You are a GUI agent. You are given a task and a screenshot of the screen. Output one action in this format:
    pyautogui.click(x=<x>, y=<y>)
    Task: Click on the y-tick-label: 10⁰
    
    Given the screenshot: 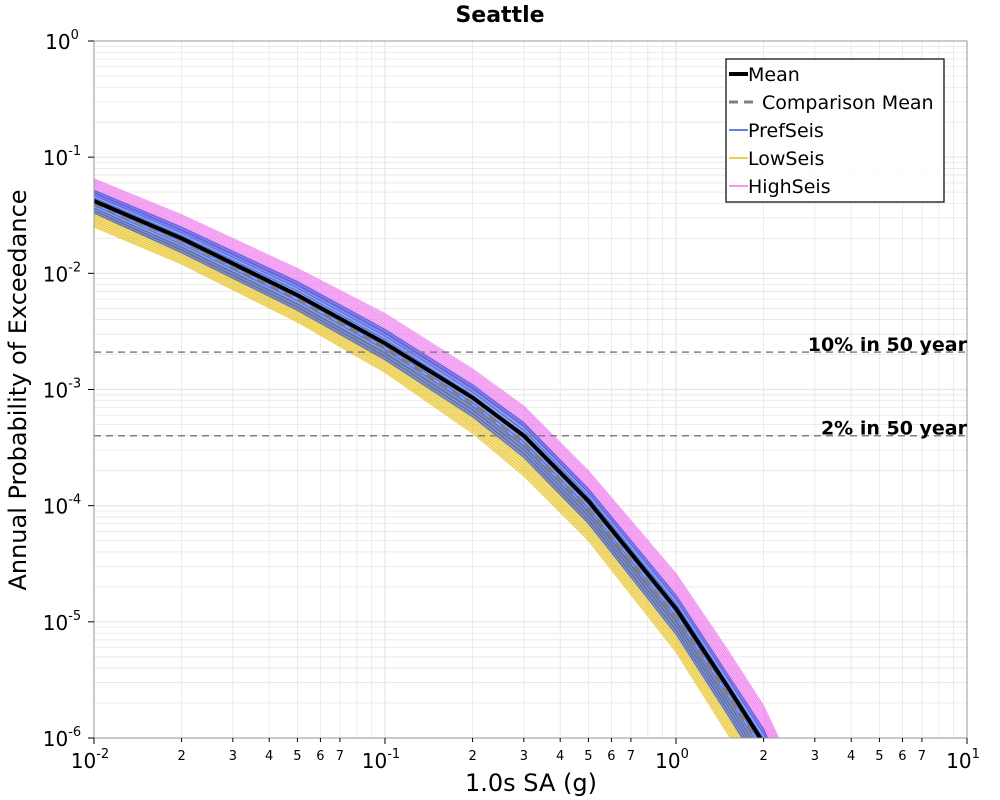 What is the action you would take?
    pyautogui.click(x=62, y=41)
    